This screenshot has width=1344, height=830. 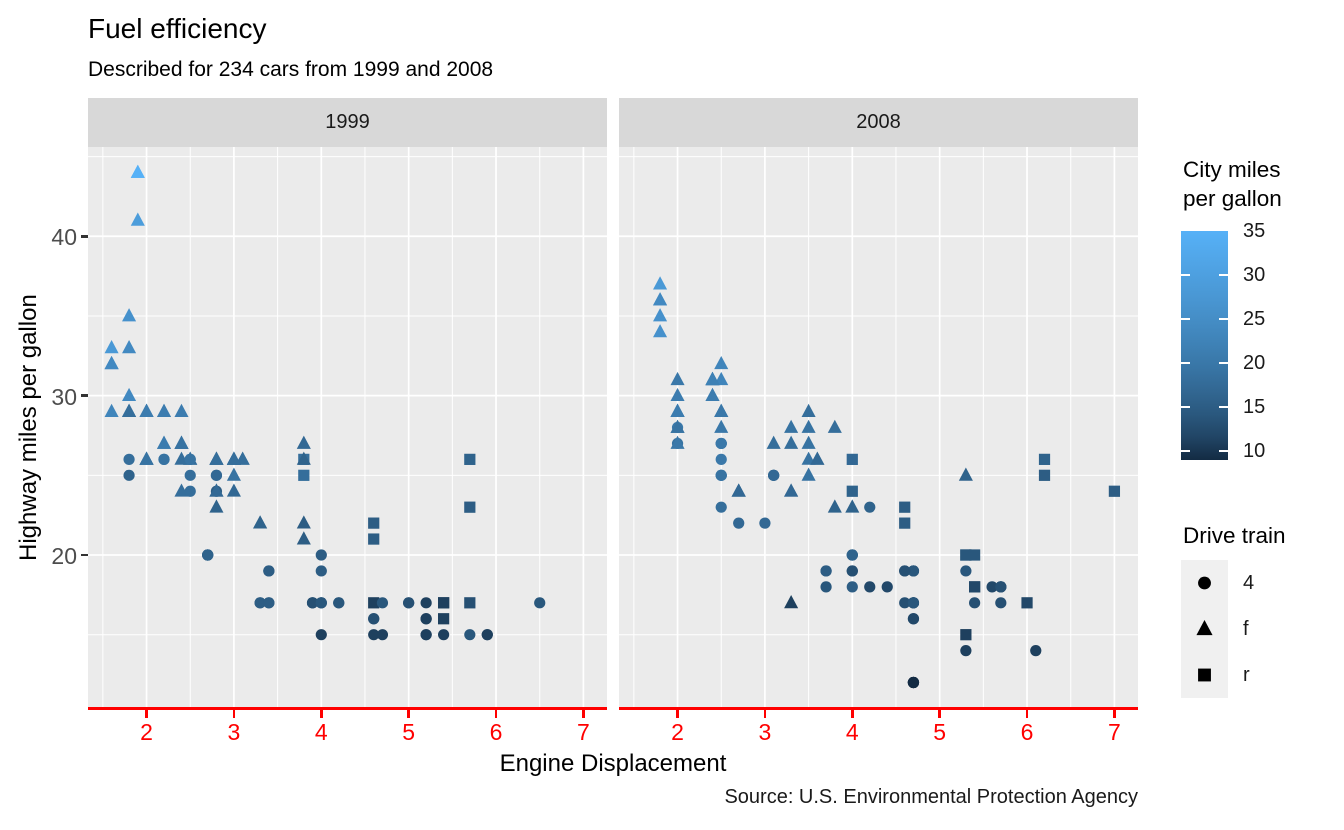 I want to click on x-tick-label: 5, so click(x=409, y=732).